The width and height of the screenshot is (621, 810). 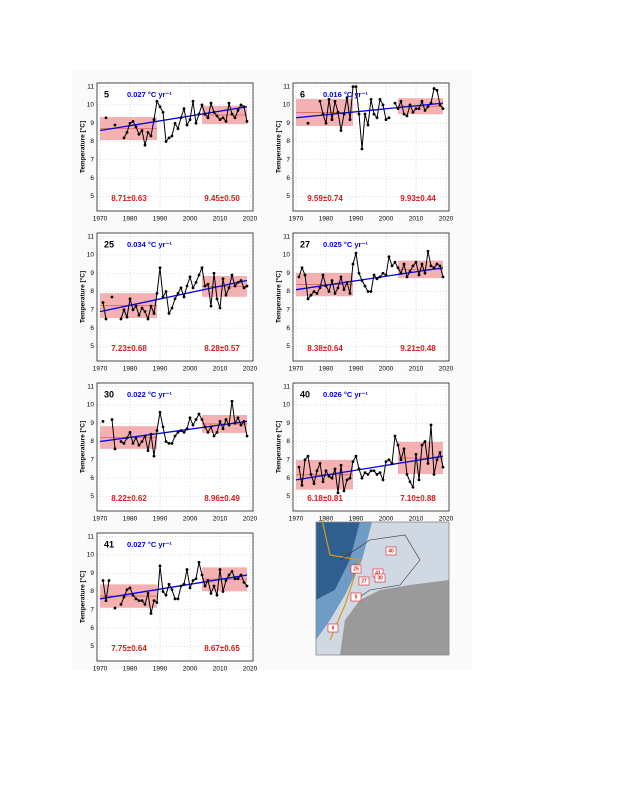 I want to click on x-tick-label: 1970, so click(x=100, y=369).